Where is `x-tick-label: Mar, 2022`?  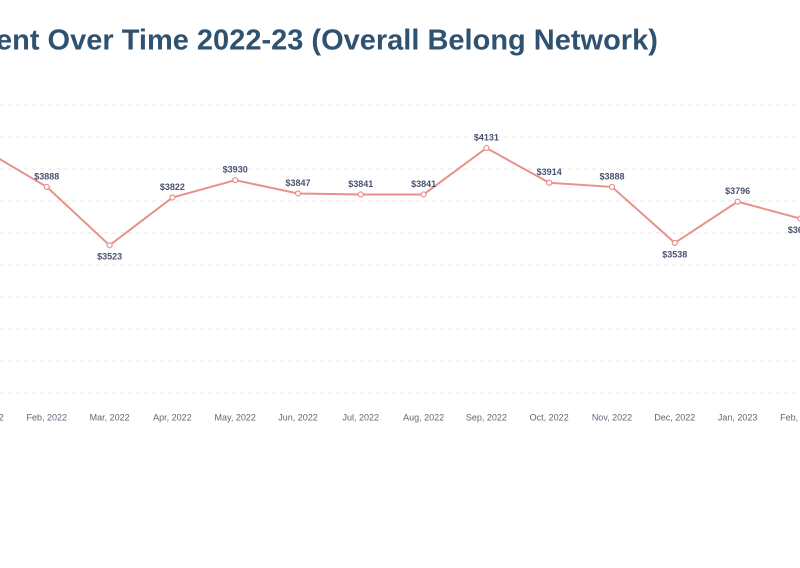
x-tick-label: Mar, 2022 is located at coordinates (110, 417).